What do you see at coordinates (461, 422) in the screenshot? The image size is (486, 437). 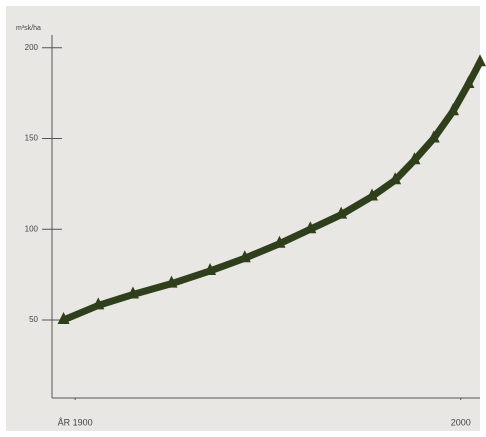 I see `x-tick-label: 2000` at bounding box center [461, 422].